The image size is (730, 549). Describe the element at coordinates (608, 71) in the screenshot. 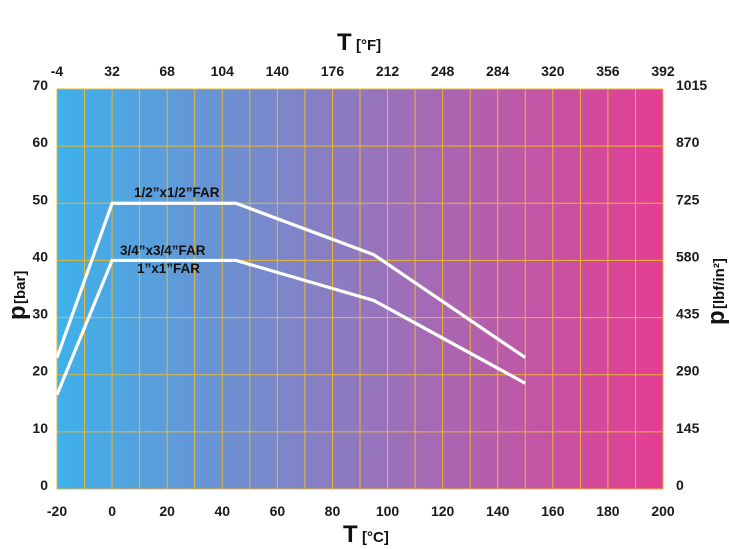

I see `x-top-tick-label: 356` at that location.